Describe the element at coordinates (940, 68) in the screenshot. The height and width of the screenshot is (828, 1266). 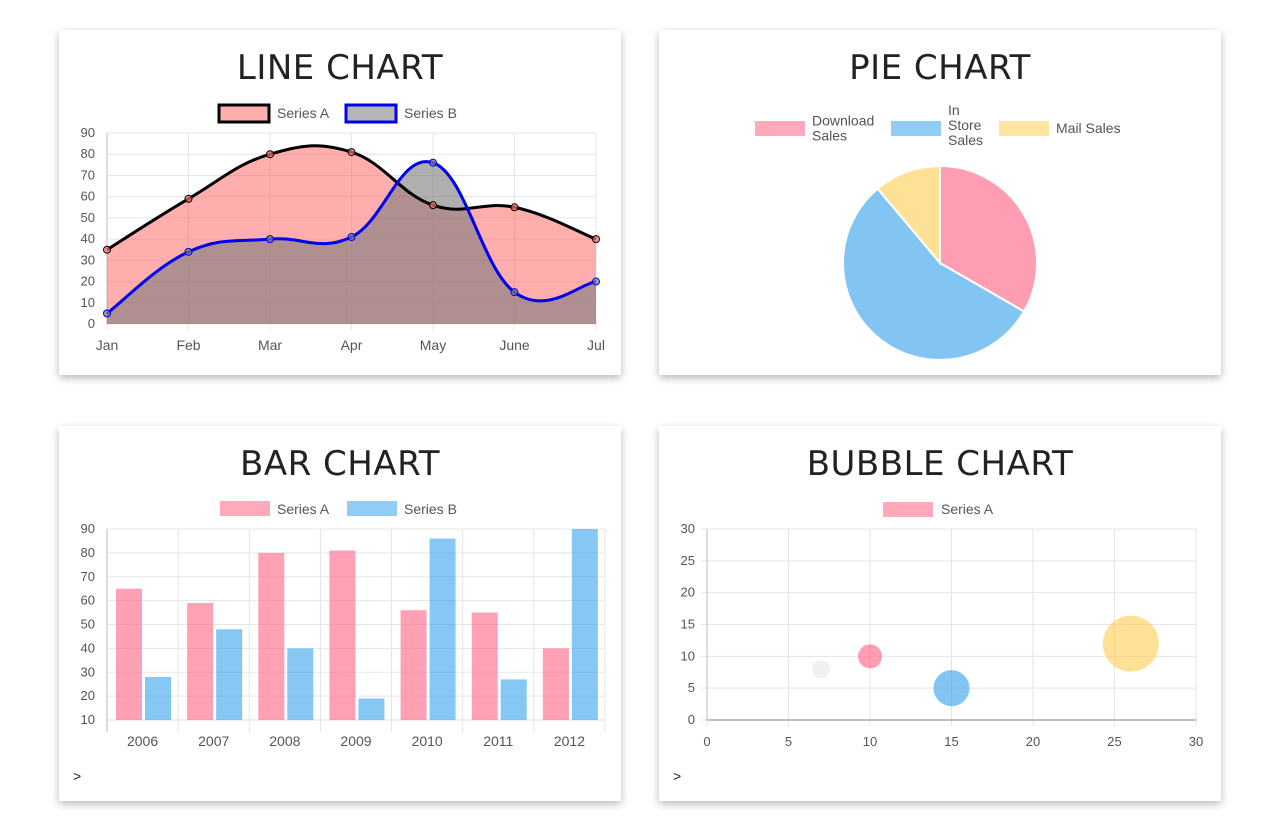
I see `pie-chart-title: PIE CHART` at that location.